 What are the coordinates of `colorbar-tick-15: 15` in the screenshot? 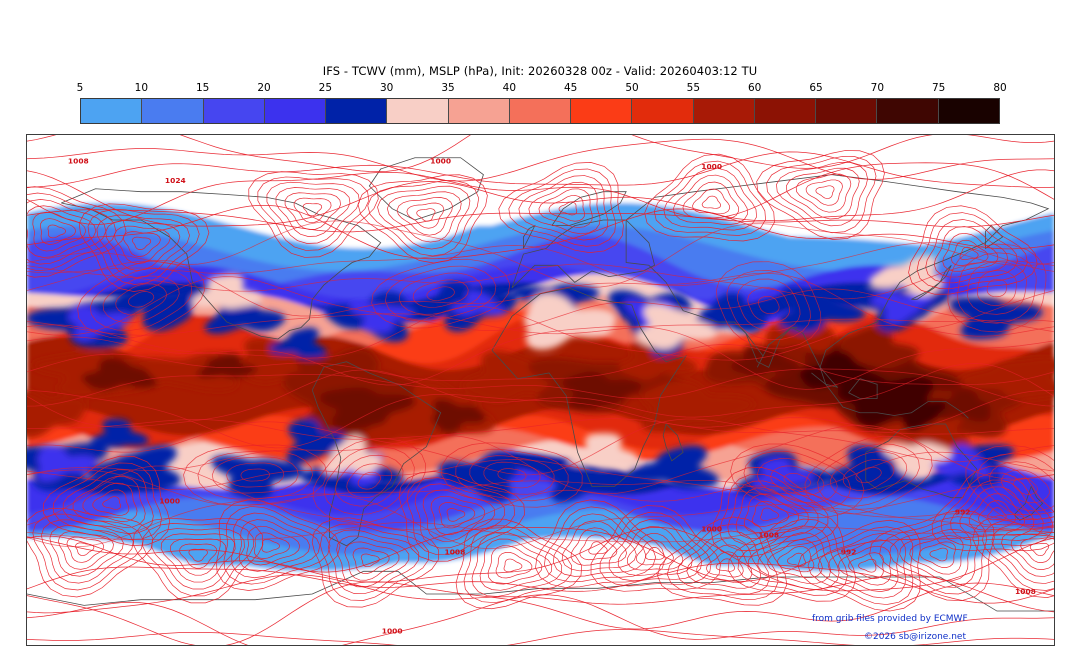 It's located at (202, 88).